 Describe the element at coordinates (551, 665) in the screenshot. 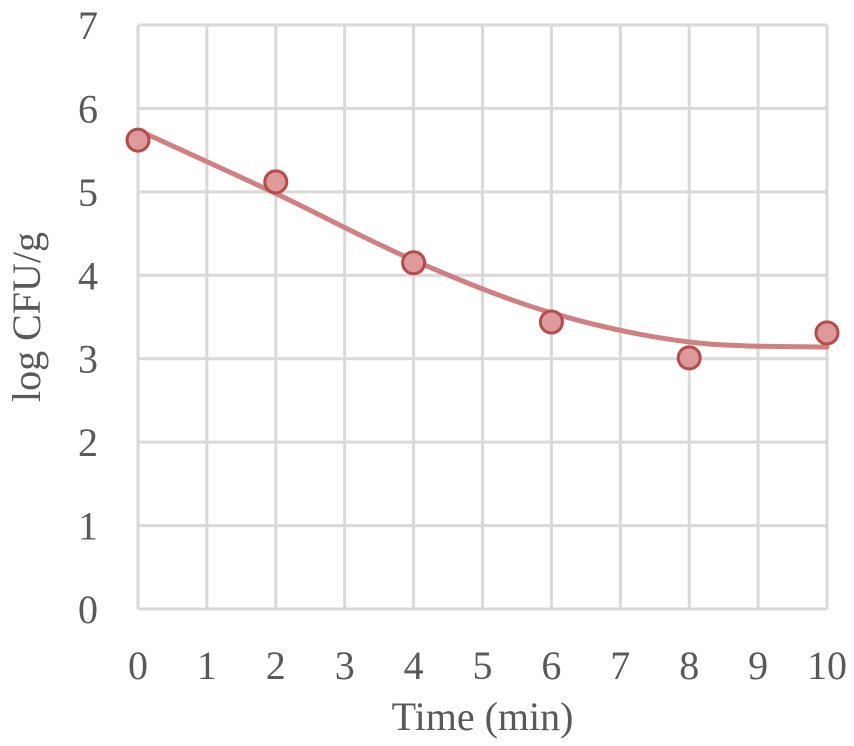

I see `x-tick-label: 6` at that location.